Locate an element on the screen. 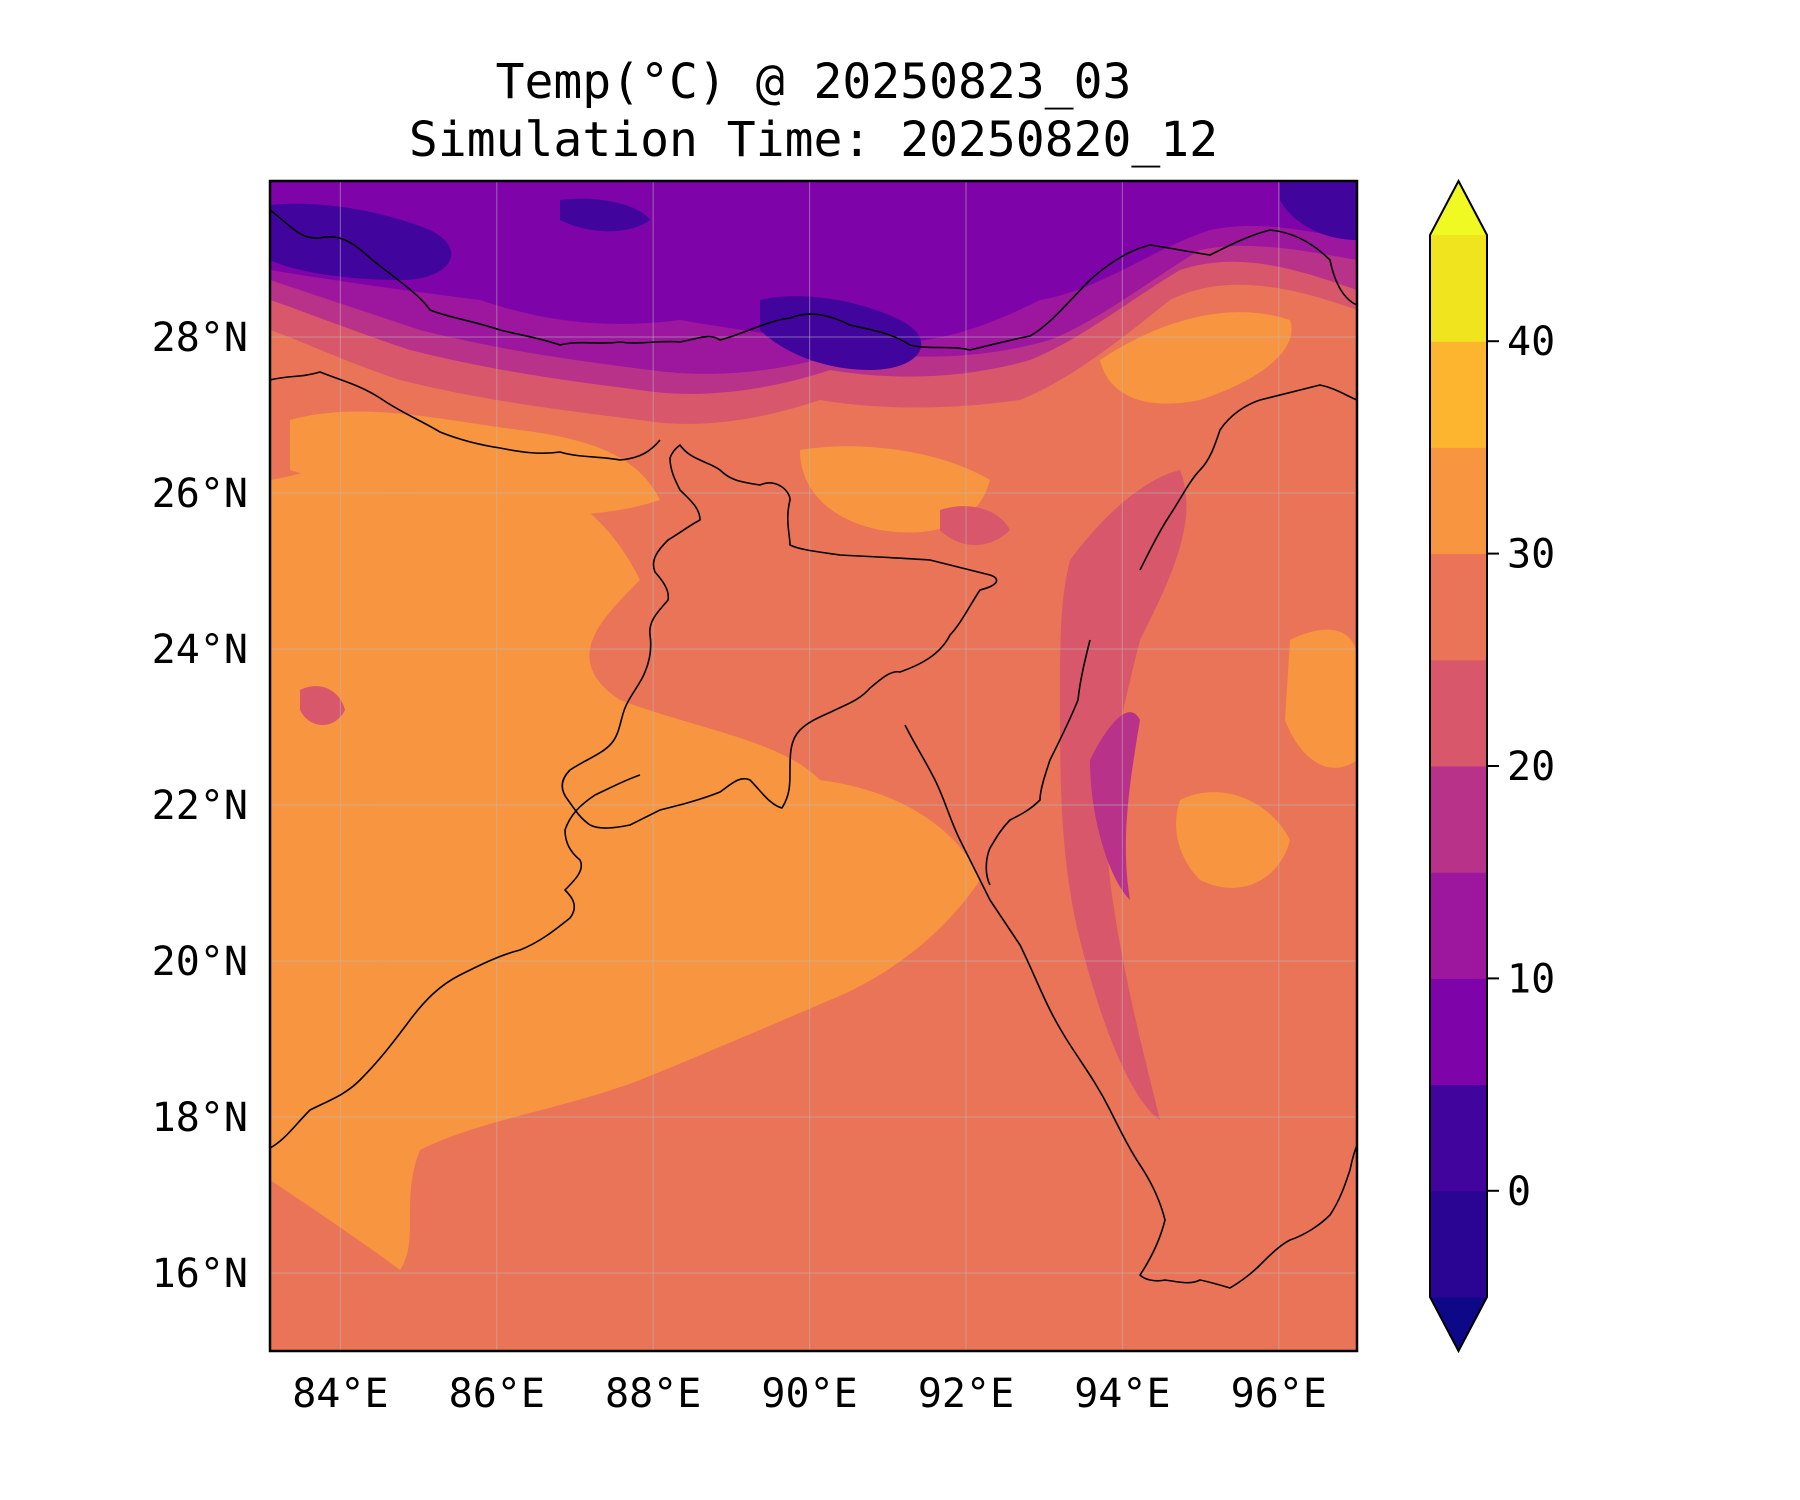 The image size is (1800, 1500). field-patch-30-35-assam is located at coordinates (1196, 358).